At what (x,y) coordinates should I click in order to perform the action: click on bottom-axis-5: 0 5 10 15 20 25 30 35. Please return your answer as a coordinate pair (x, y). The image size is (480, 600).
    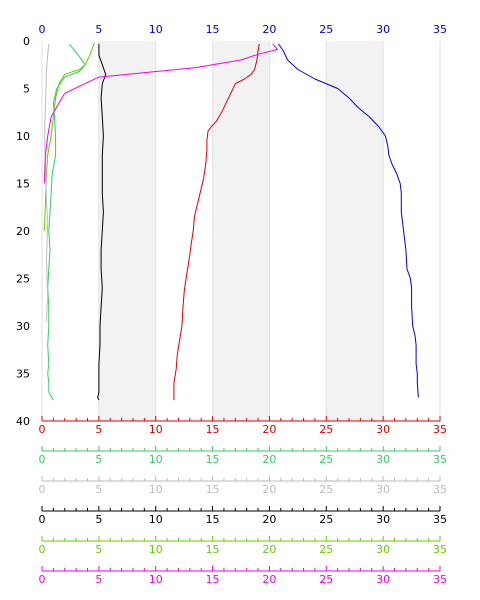
    Looking at the image, I should click on (243, 546).